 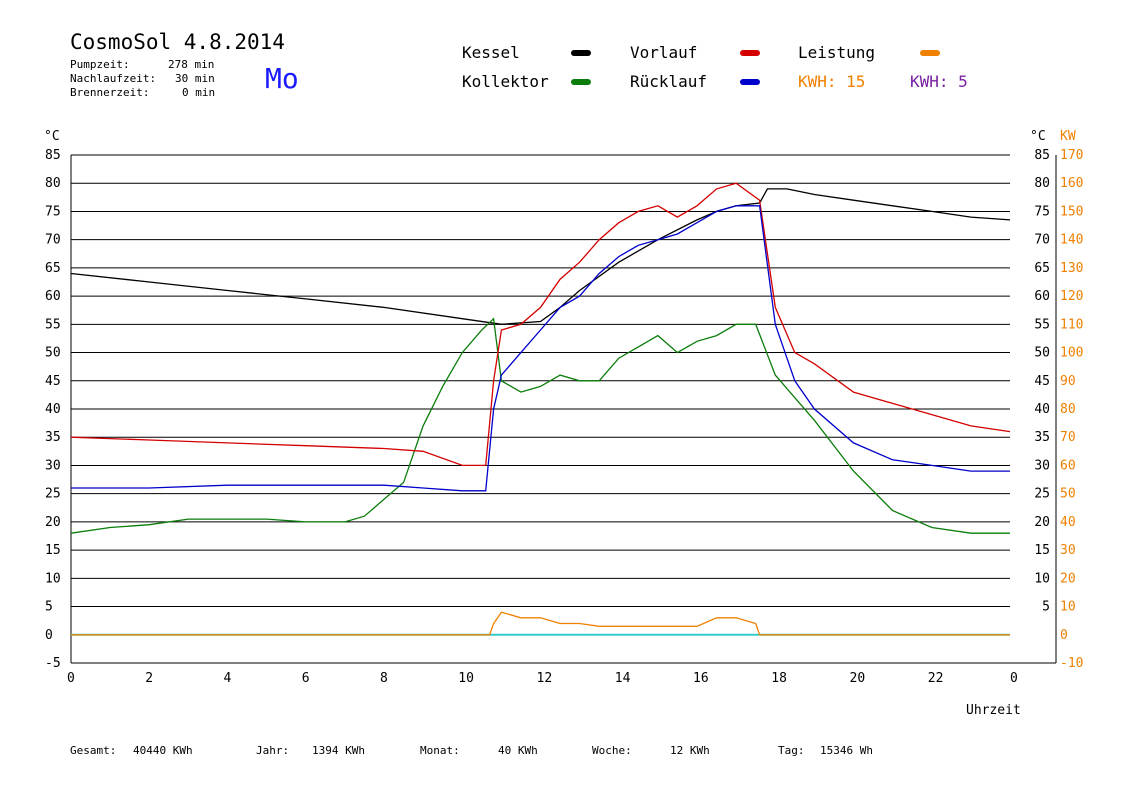 I want to click on kw-tick-12: 110, so click(x=1071, y=324).